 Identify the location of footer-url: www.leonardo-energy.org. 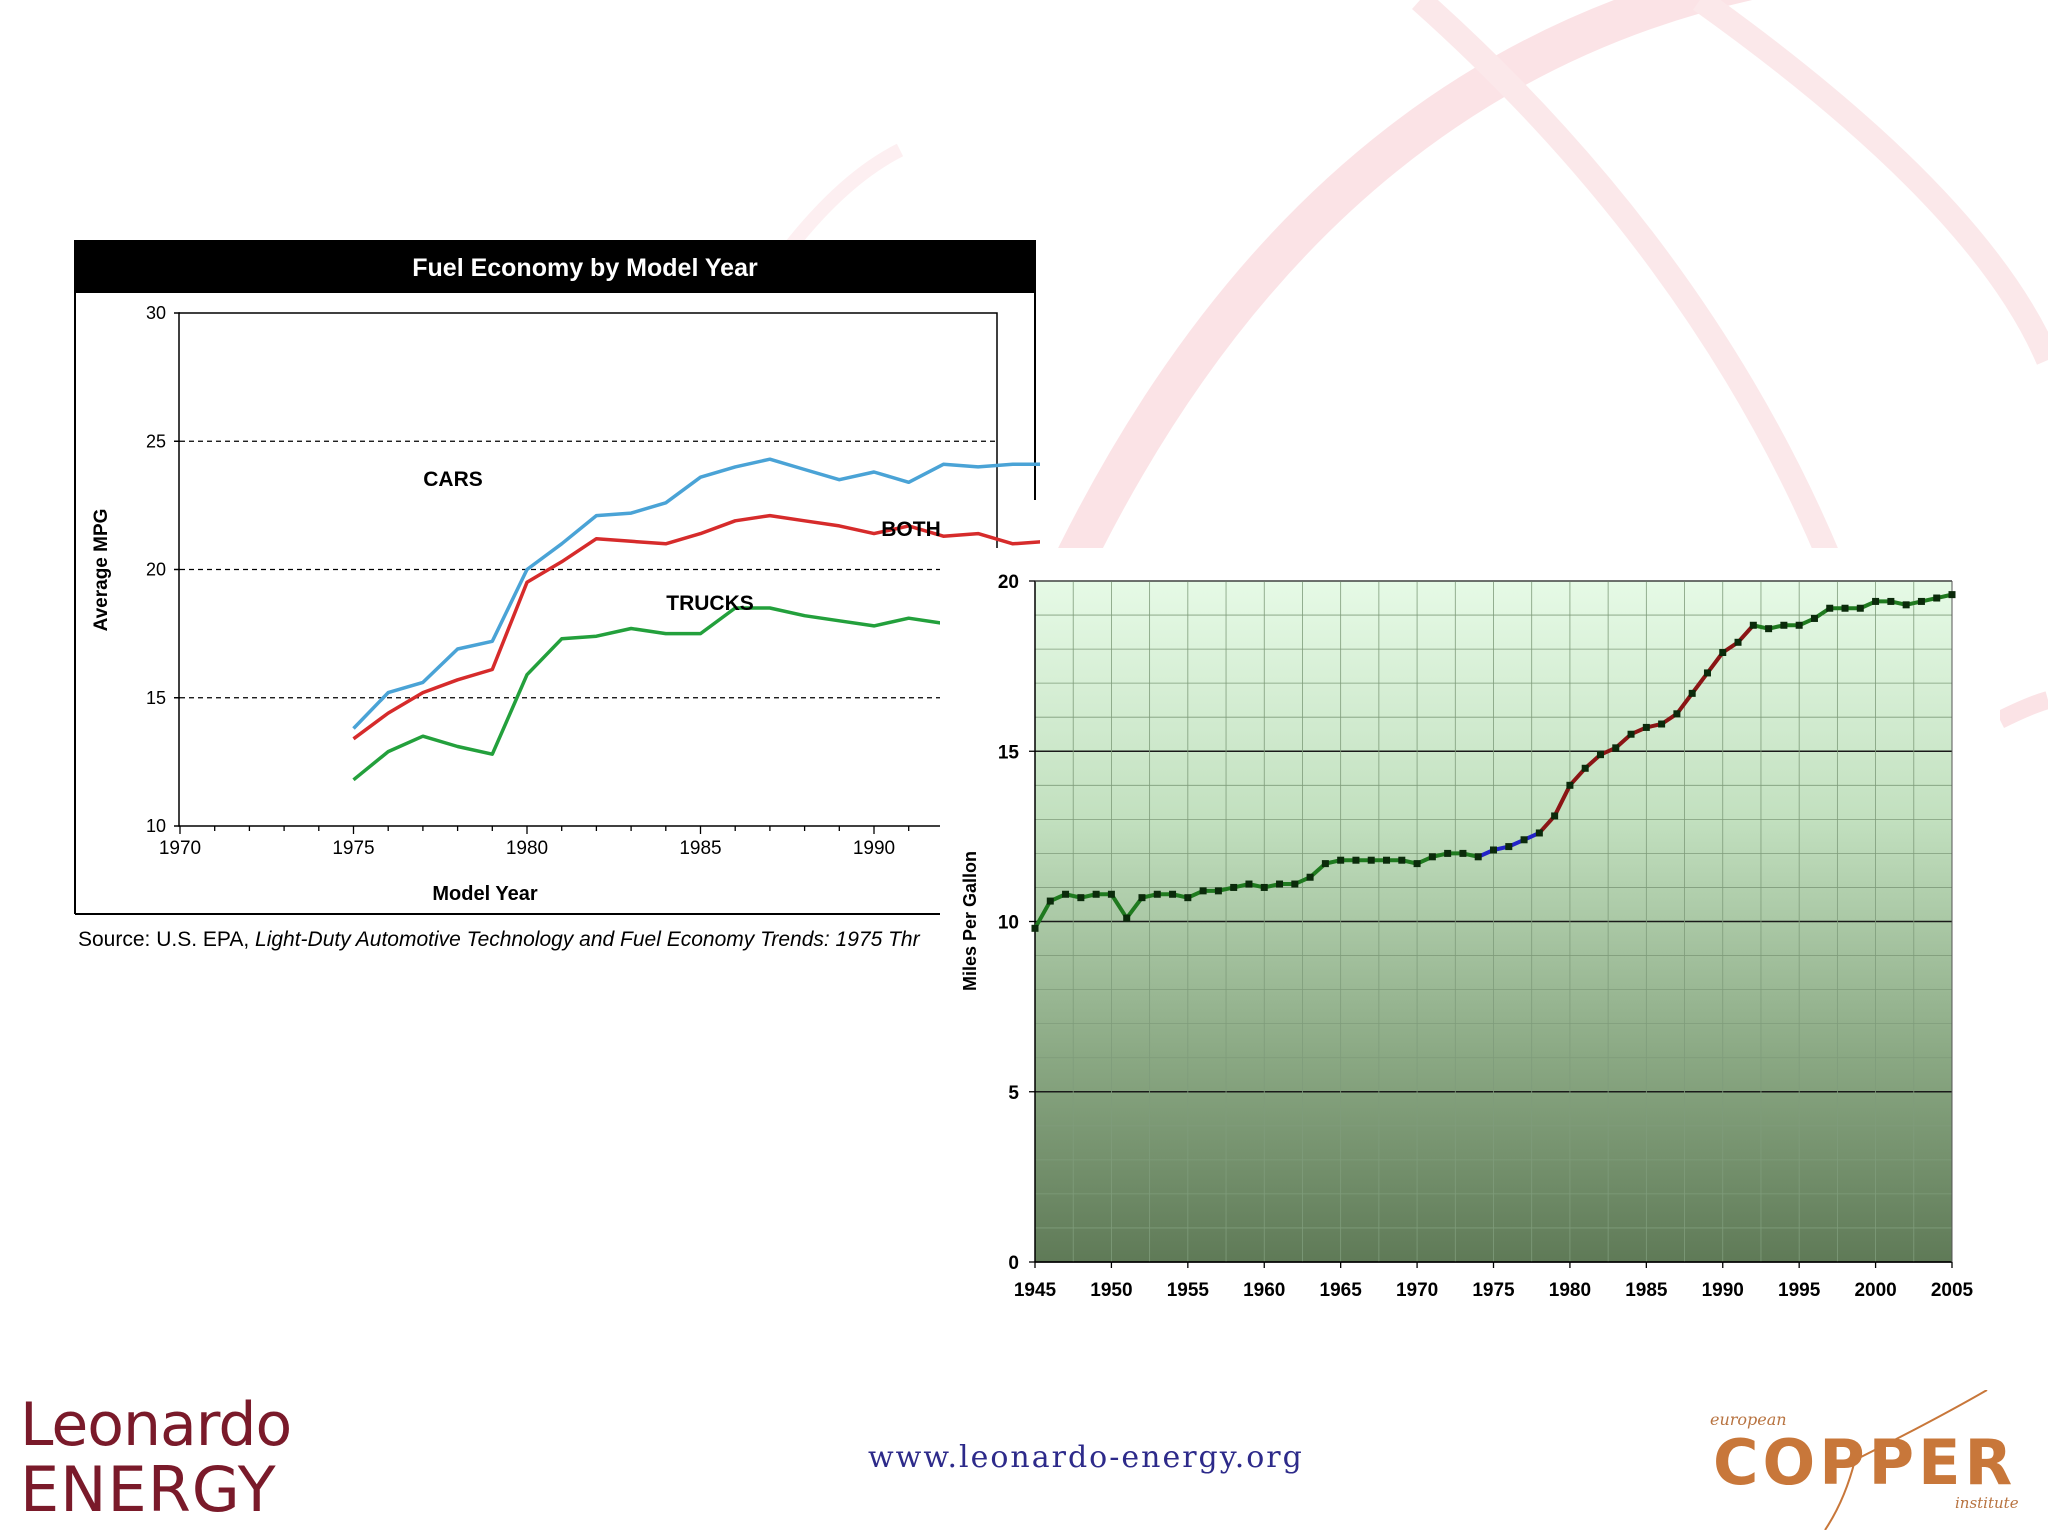
(1086, 1457).